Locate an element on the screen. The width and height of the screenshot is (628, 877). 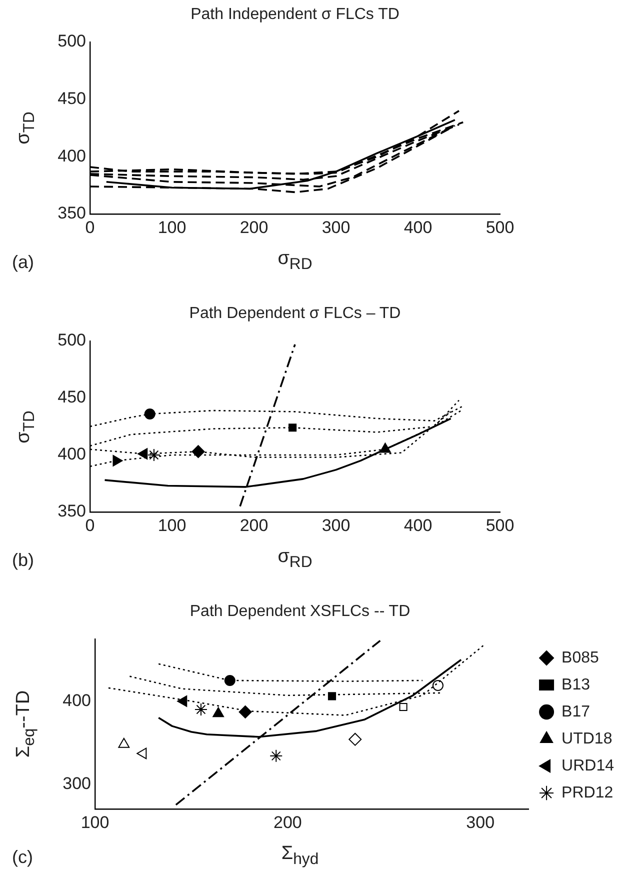
legend-label: URD14 is located at coordinates (588, 765).